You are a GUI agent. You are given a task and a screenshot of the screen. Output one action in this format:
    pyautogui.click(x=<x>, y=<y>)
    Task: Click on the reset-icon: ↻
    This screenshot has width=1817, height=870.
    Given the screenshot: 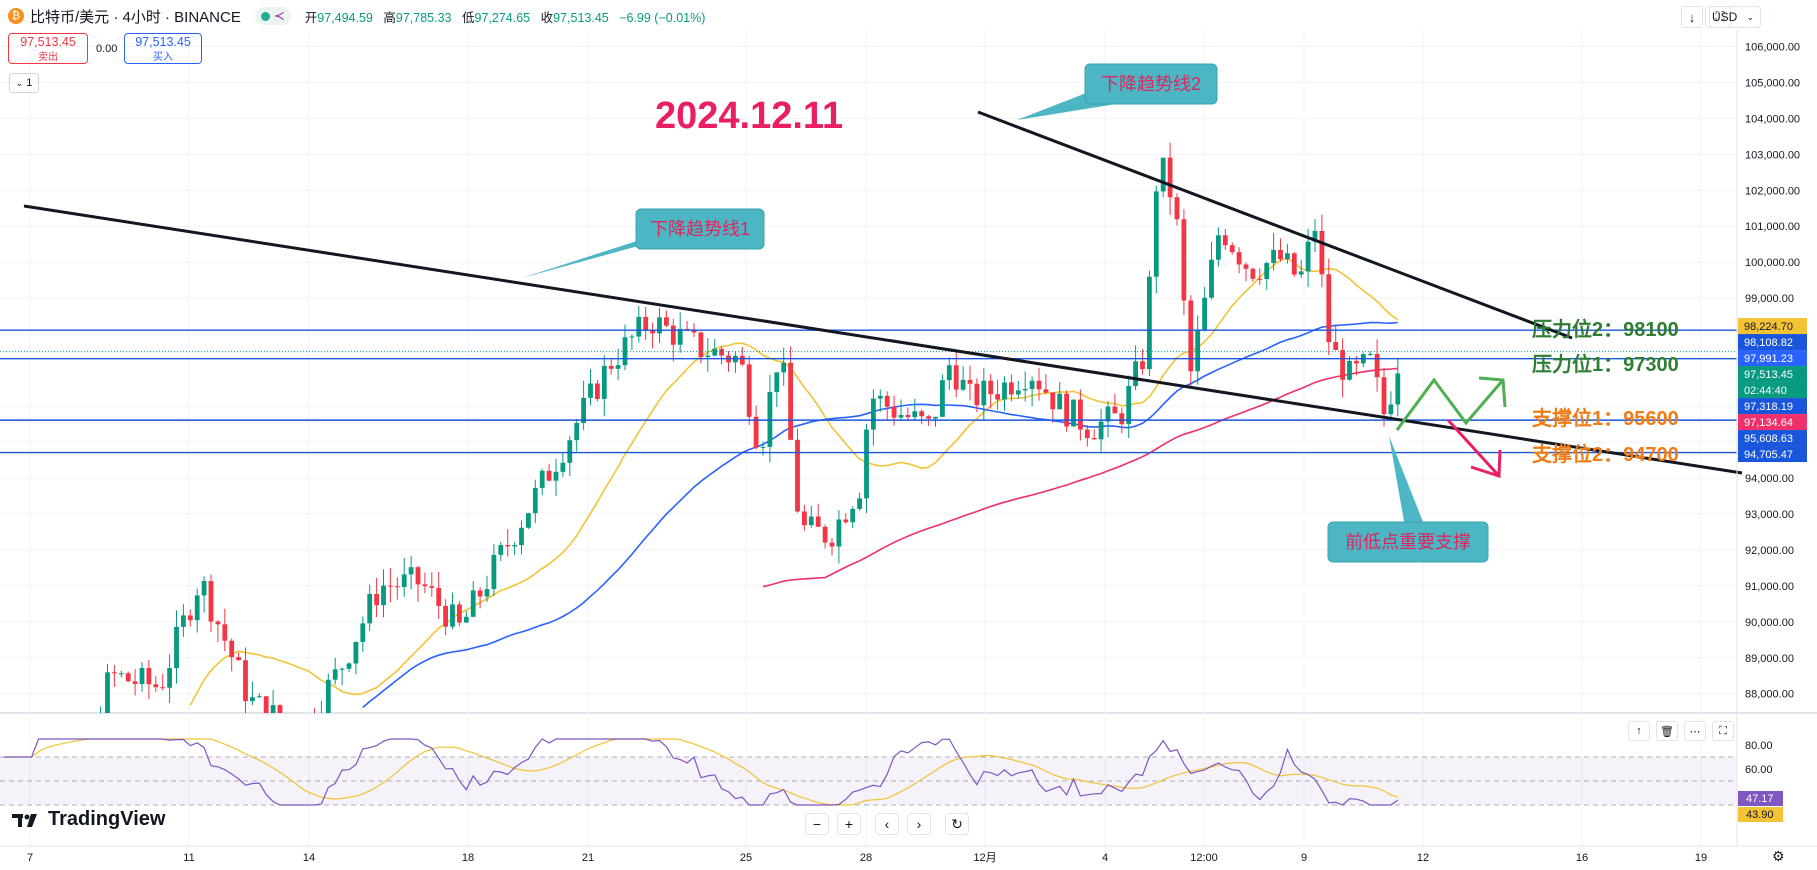 What is the action you would take?
    pyautogui.click(x=957, y=824)
    